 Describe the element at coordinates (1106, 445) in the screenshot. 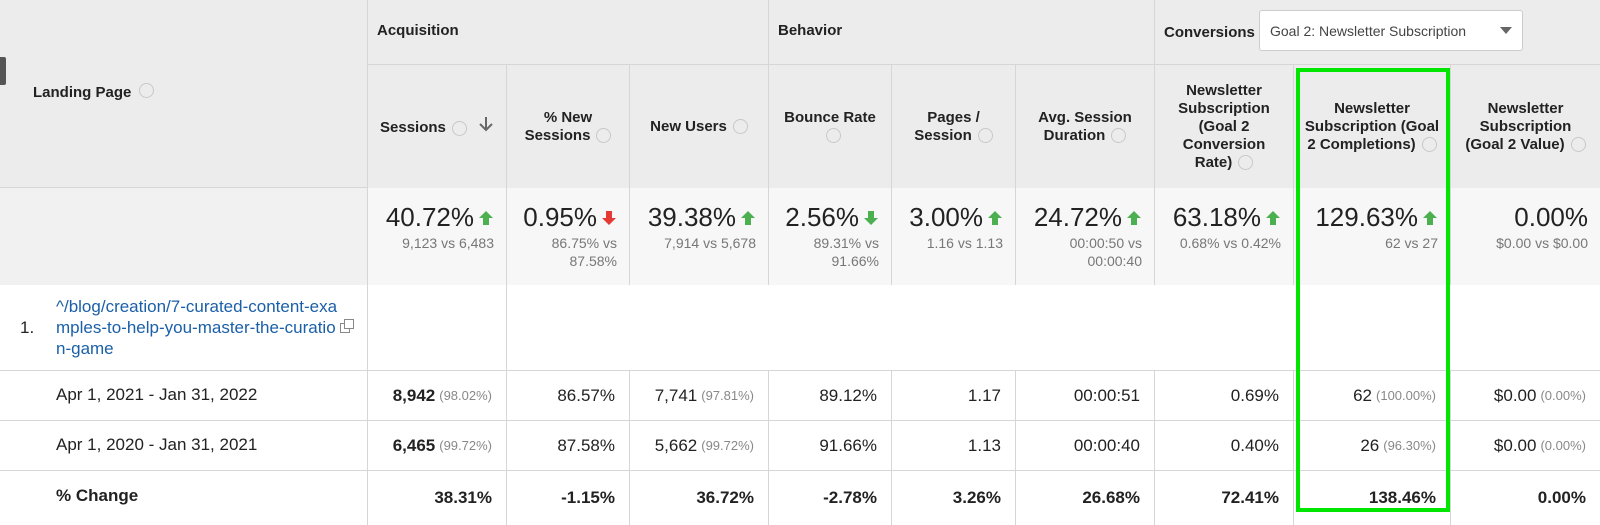

I see `metric-value: 00:00:40` at that location.